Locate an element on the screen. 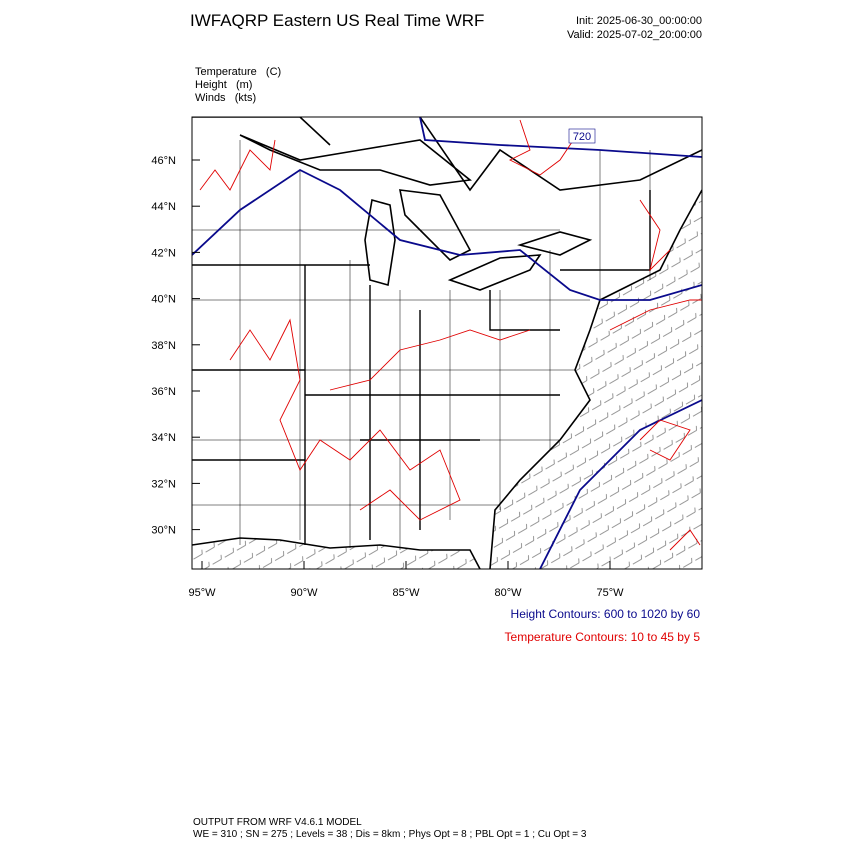  lon-label: 85°W is located at coordinates (406, 593).